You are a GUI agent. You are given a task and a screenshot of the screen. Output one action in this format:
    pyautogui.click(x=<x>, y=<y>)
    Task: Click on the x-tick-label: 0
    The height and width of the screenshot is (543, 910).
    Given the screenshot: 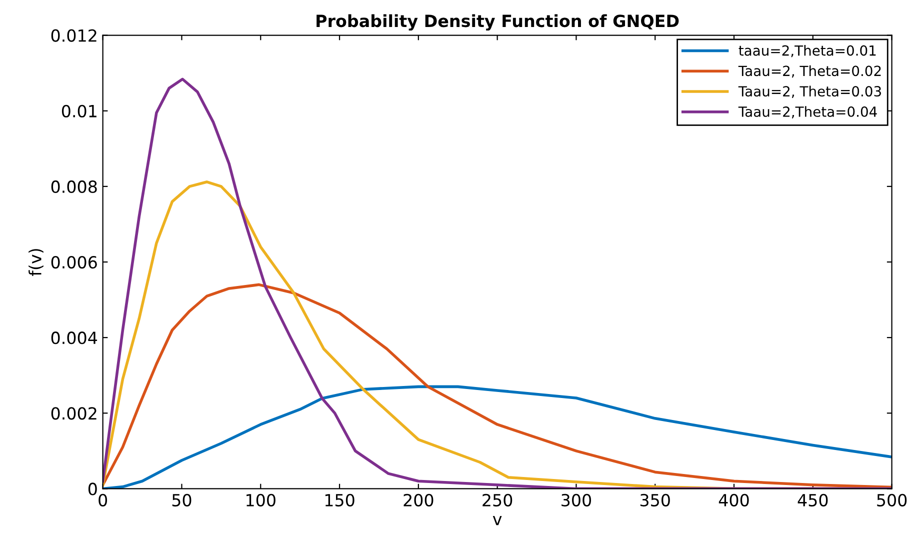 What is the action you would take?
    pyautogui.click(x=103, y=500)
    